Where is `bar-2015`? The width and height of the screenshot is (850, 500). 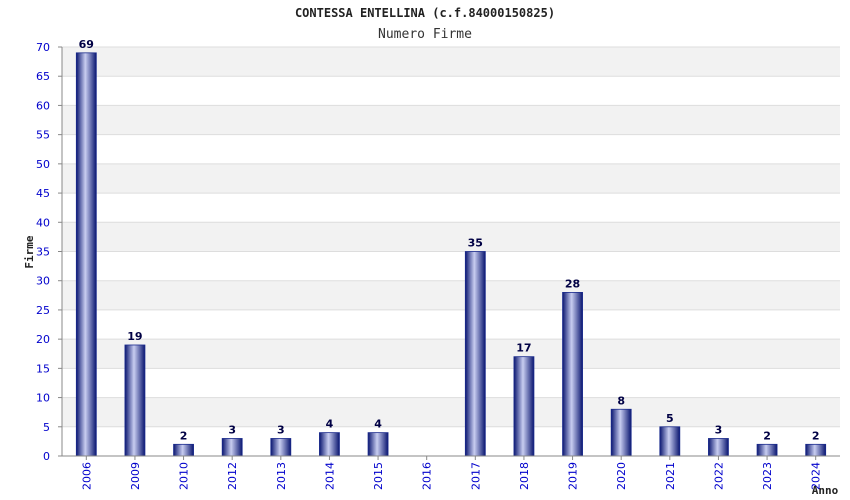 bar-2015 is located at coordinates (378, 444).